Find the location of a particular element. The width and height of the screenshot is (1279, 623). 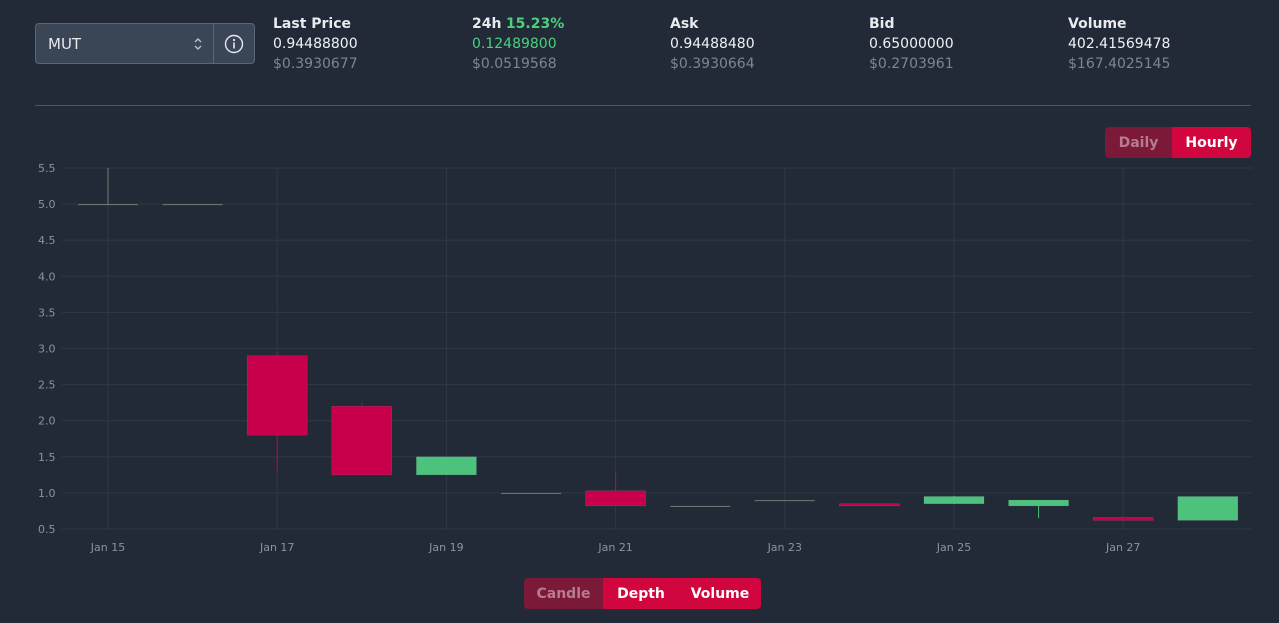

pair-selector-value: MUT is located at coordinates (65, 43).